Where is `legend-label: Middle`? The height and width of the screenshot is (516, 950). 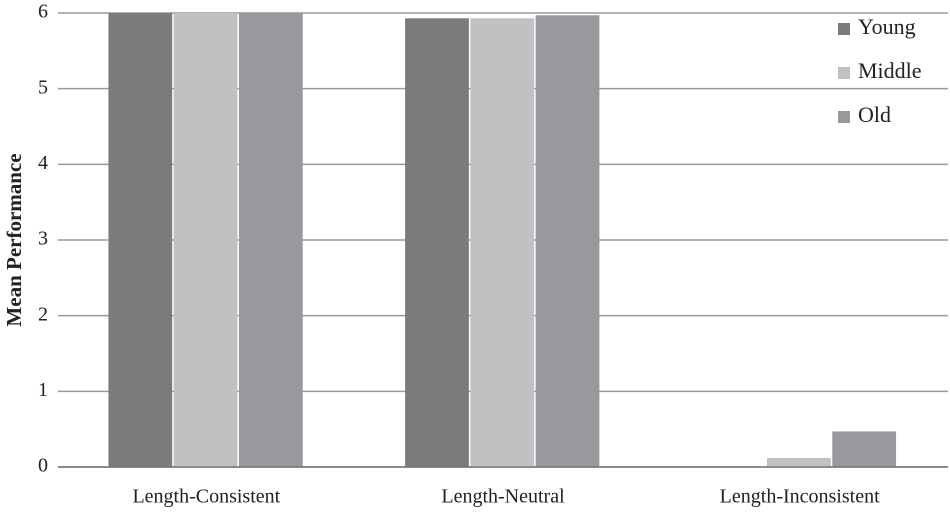 legend-label: Middle is located at coordinates (890, 70).